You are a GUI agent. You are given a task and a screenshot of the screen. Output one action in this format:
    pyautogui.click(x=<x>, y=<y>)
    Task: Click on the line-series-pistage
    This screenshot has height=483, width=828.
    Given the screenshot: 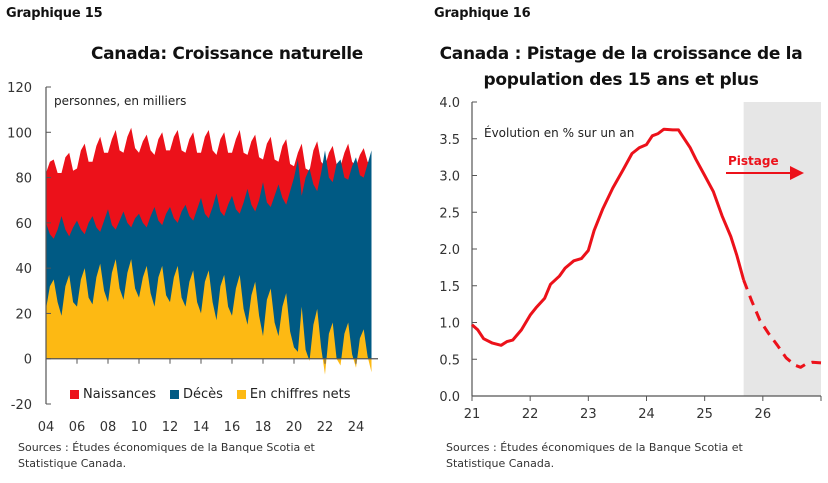 What is the action you would take?
    pyautogui.click(x=782, y=324)
    